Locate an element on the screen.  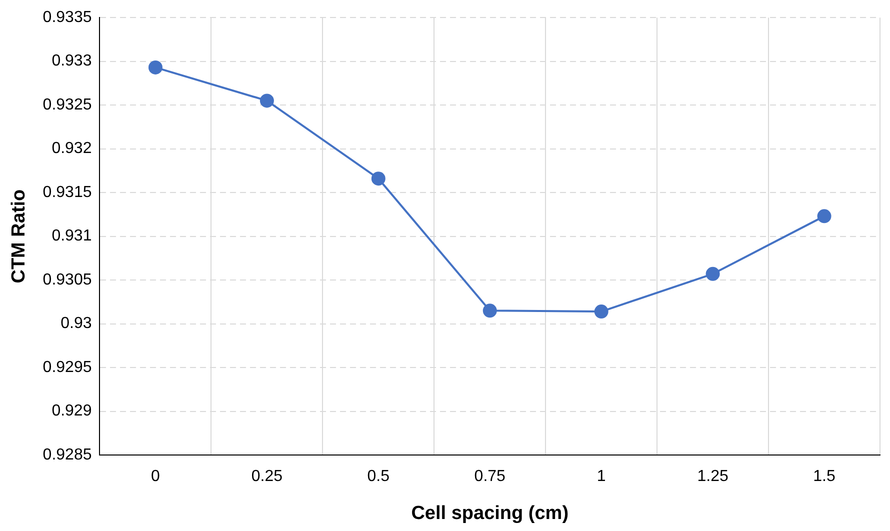
x-tick-label: 0.5 is located at coordinates (378, 477).